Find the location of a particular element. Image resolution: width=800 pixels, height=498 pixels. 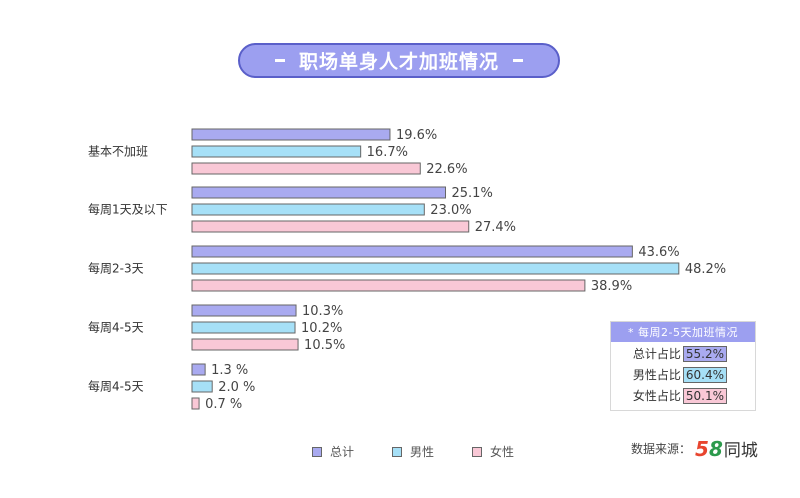

value-label-male: 10.2% is located at coordinates (321, 328).